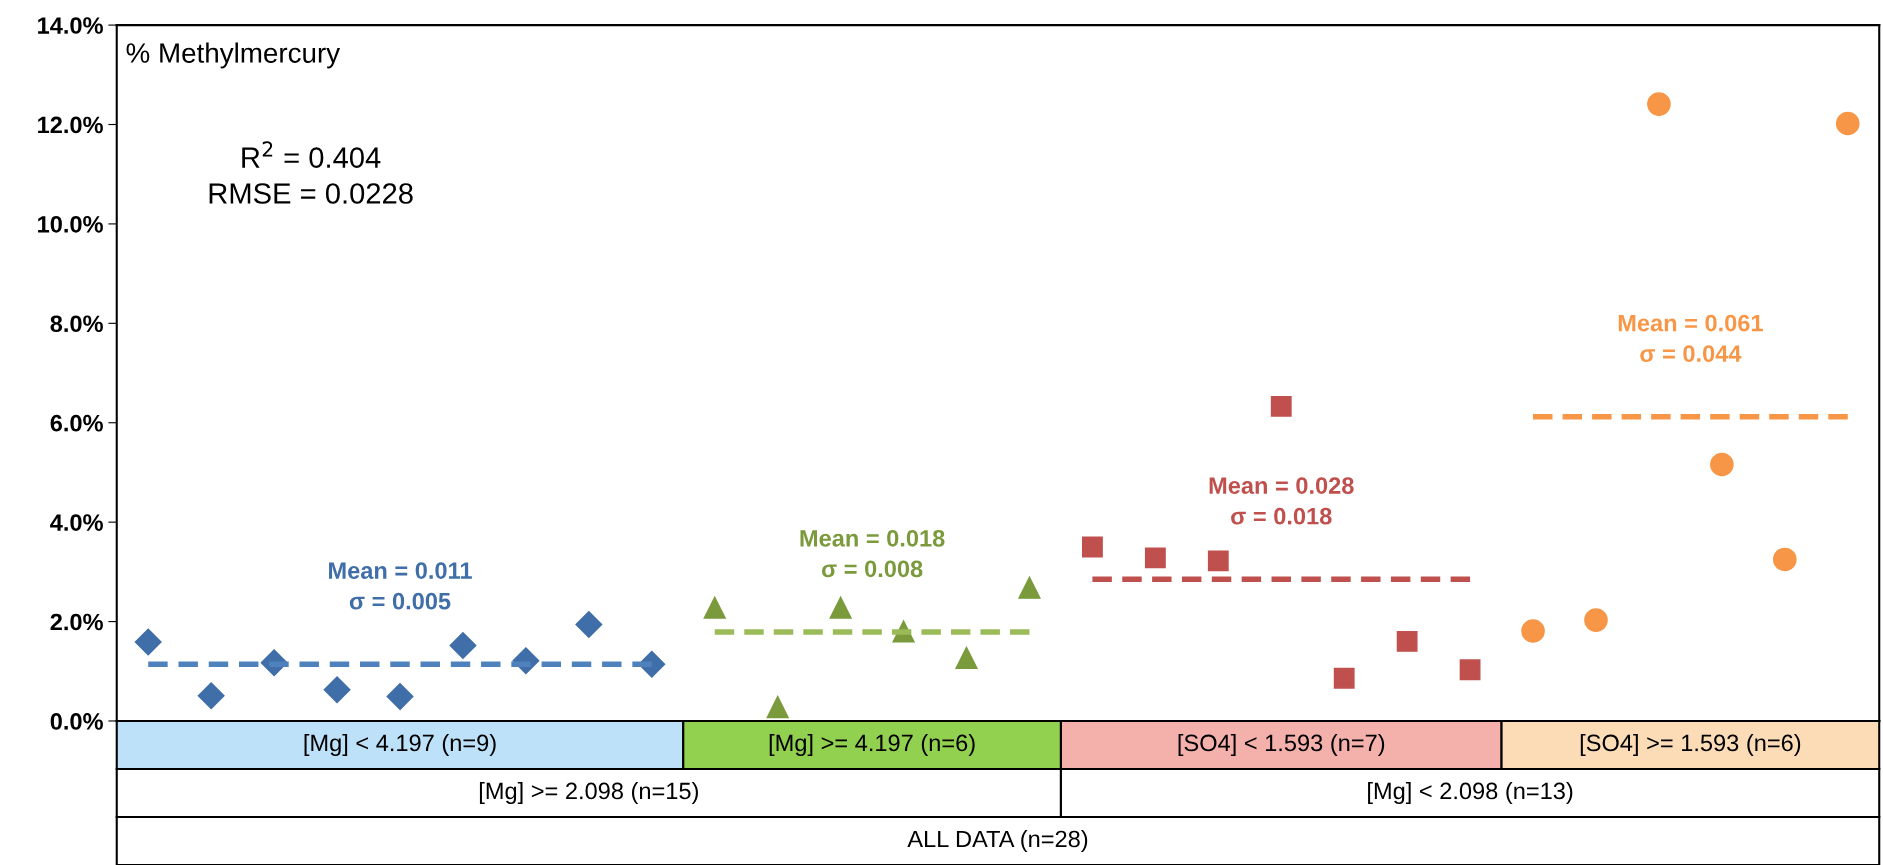 Image resolution: width=1883 pixels, height=865 pixels. I want to click on annotation: Mean = 0.018 σ = 0.008, so click(872, 553).